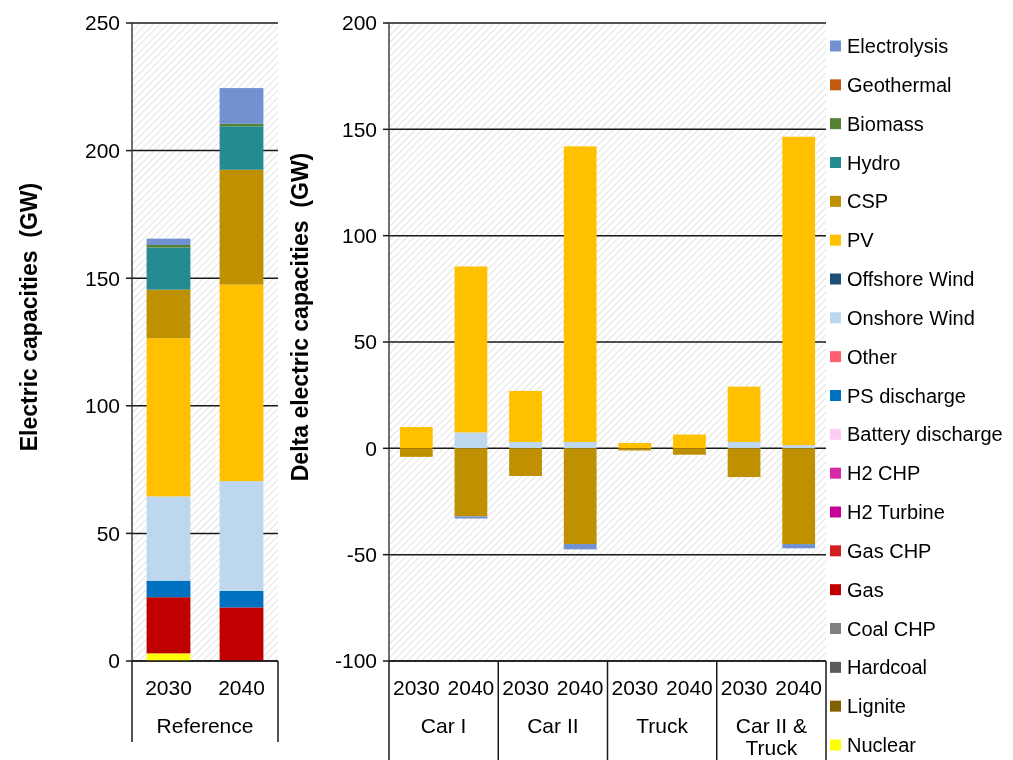  Describe the element at coordinates (355, 661) in the screenshot. I see `y-tick-label: -100` at that location.